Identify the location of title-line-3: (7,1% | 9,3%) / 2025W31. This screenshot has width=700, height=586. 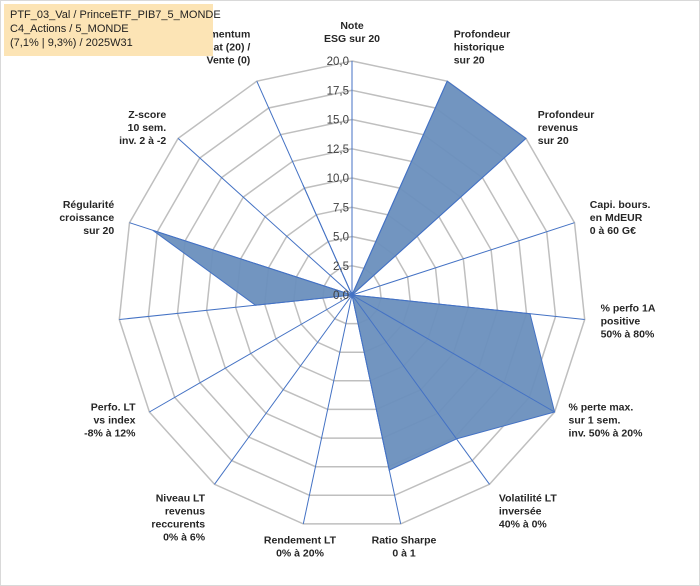
(71, 43).